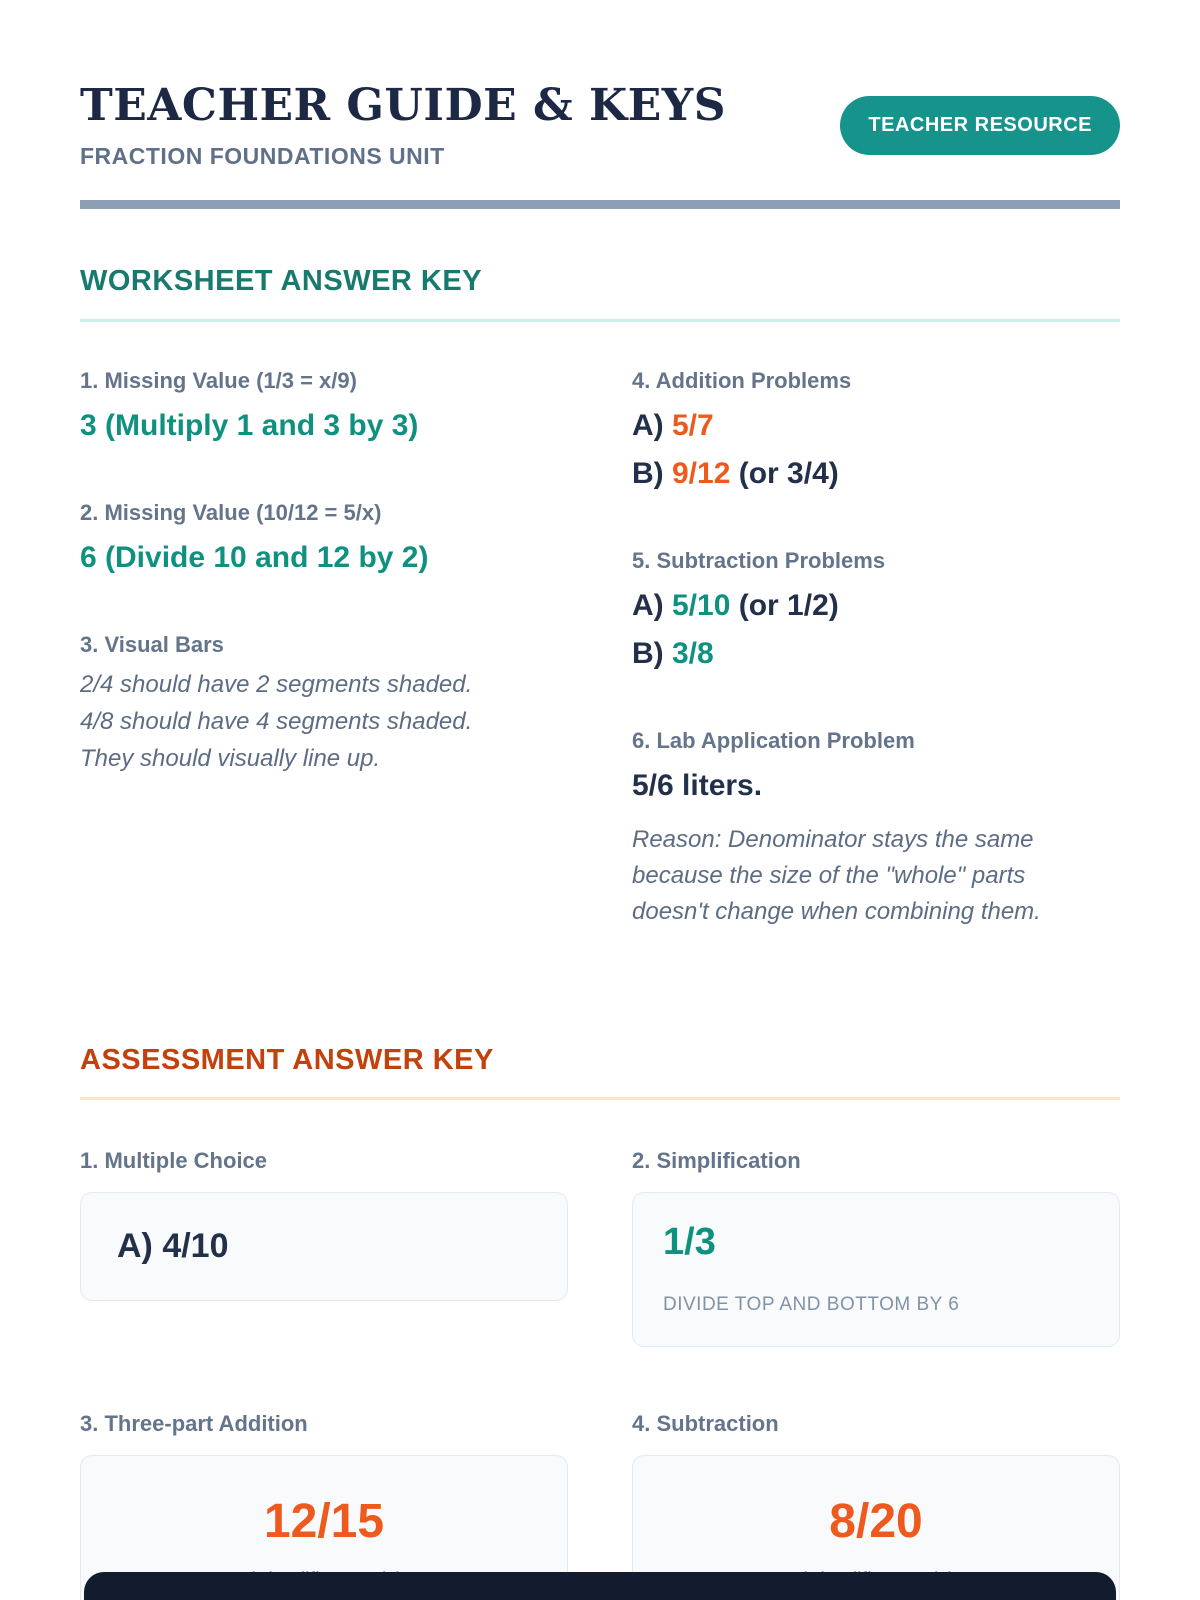  Describe the element at coordinates (276, 684) in the screenshot. I see `note-line: 2/4 should have 2 segments shaded.` at that location.